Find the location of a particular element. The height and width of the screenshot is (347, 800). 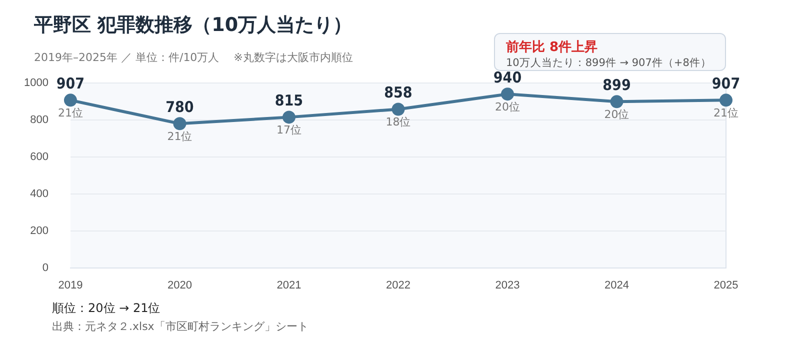

chart-title: 平野区 犯罪数推移（10万人当たり） is located at coordinates (193, 25).